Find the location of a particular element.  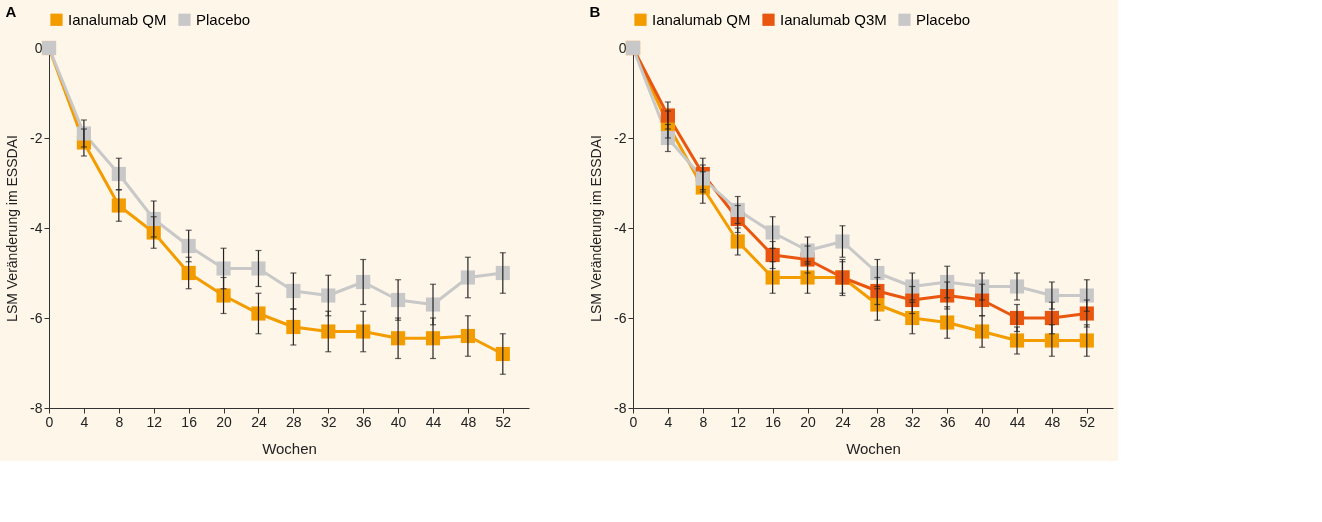

chart-title: B is located at coordinates (595, 11).